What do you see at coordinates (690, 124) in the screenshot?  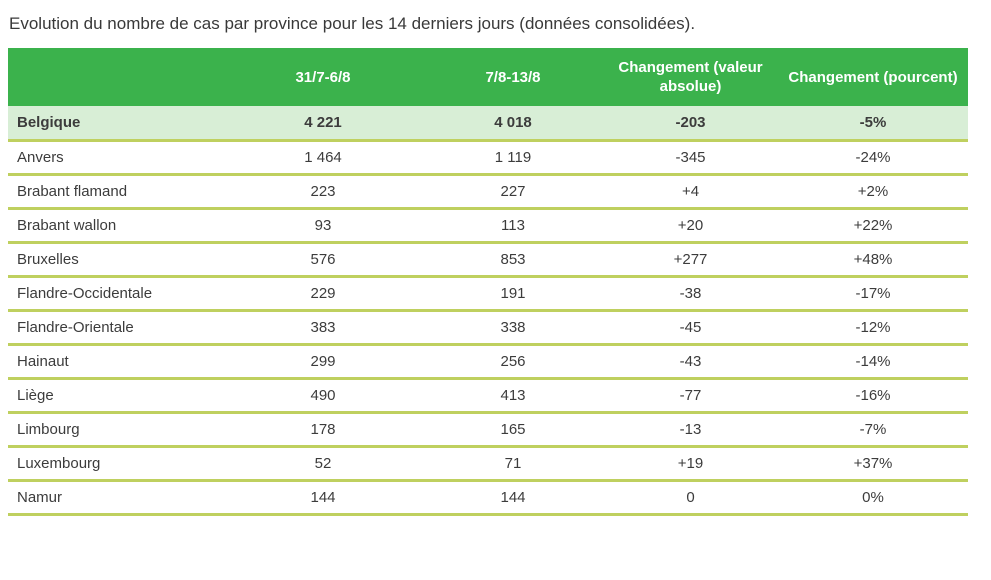 I see `row-value: -203` at bounding box center [690, 124].